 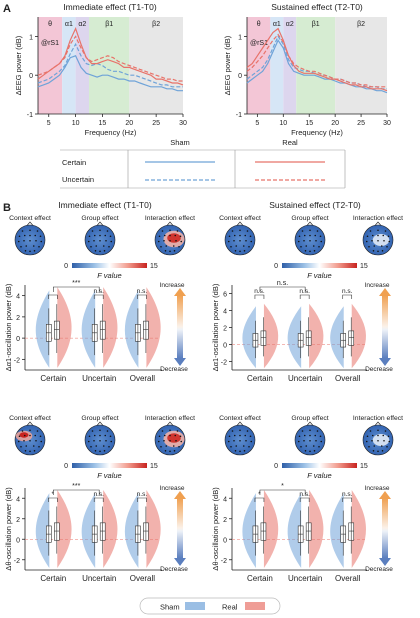 I want to click on sig-bracket, so click(x=53, y=499).